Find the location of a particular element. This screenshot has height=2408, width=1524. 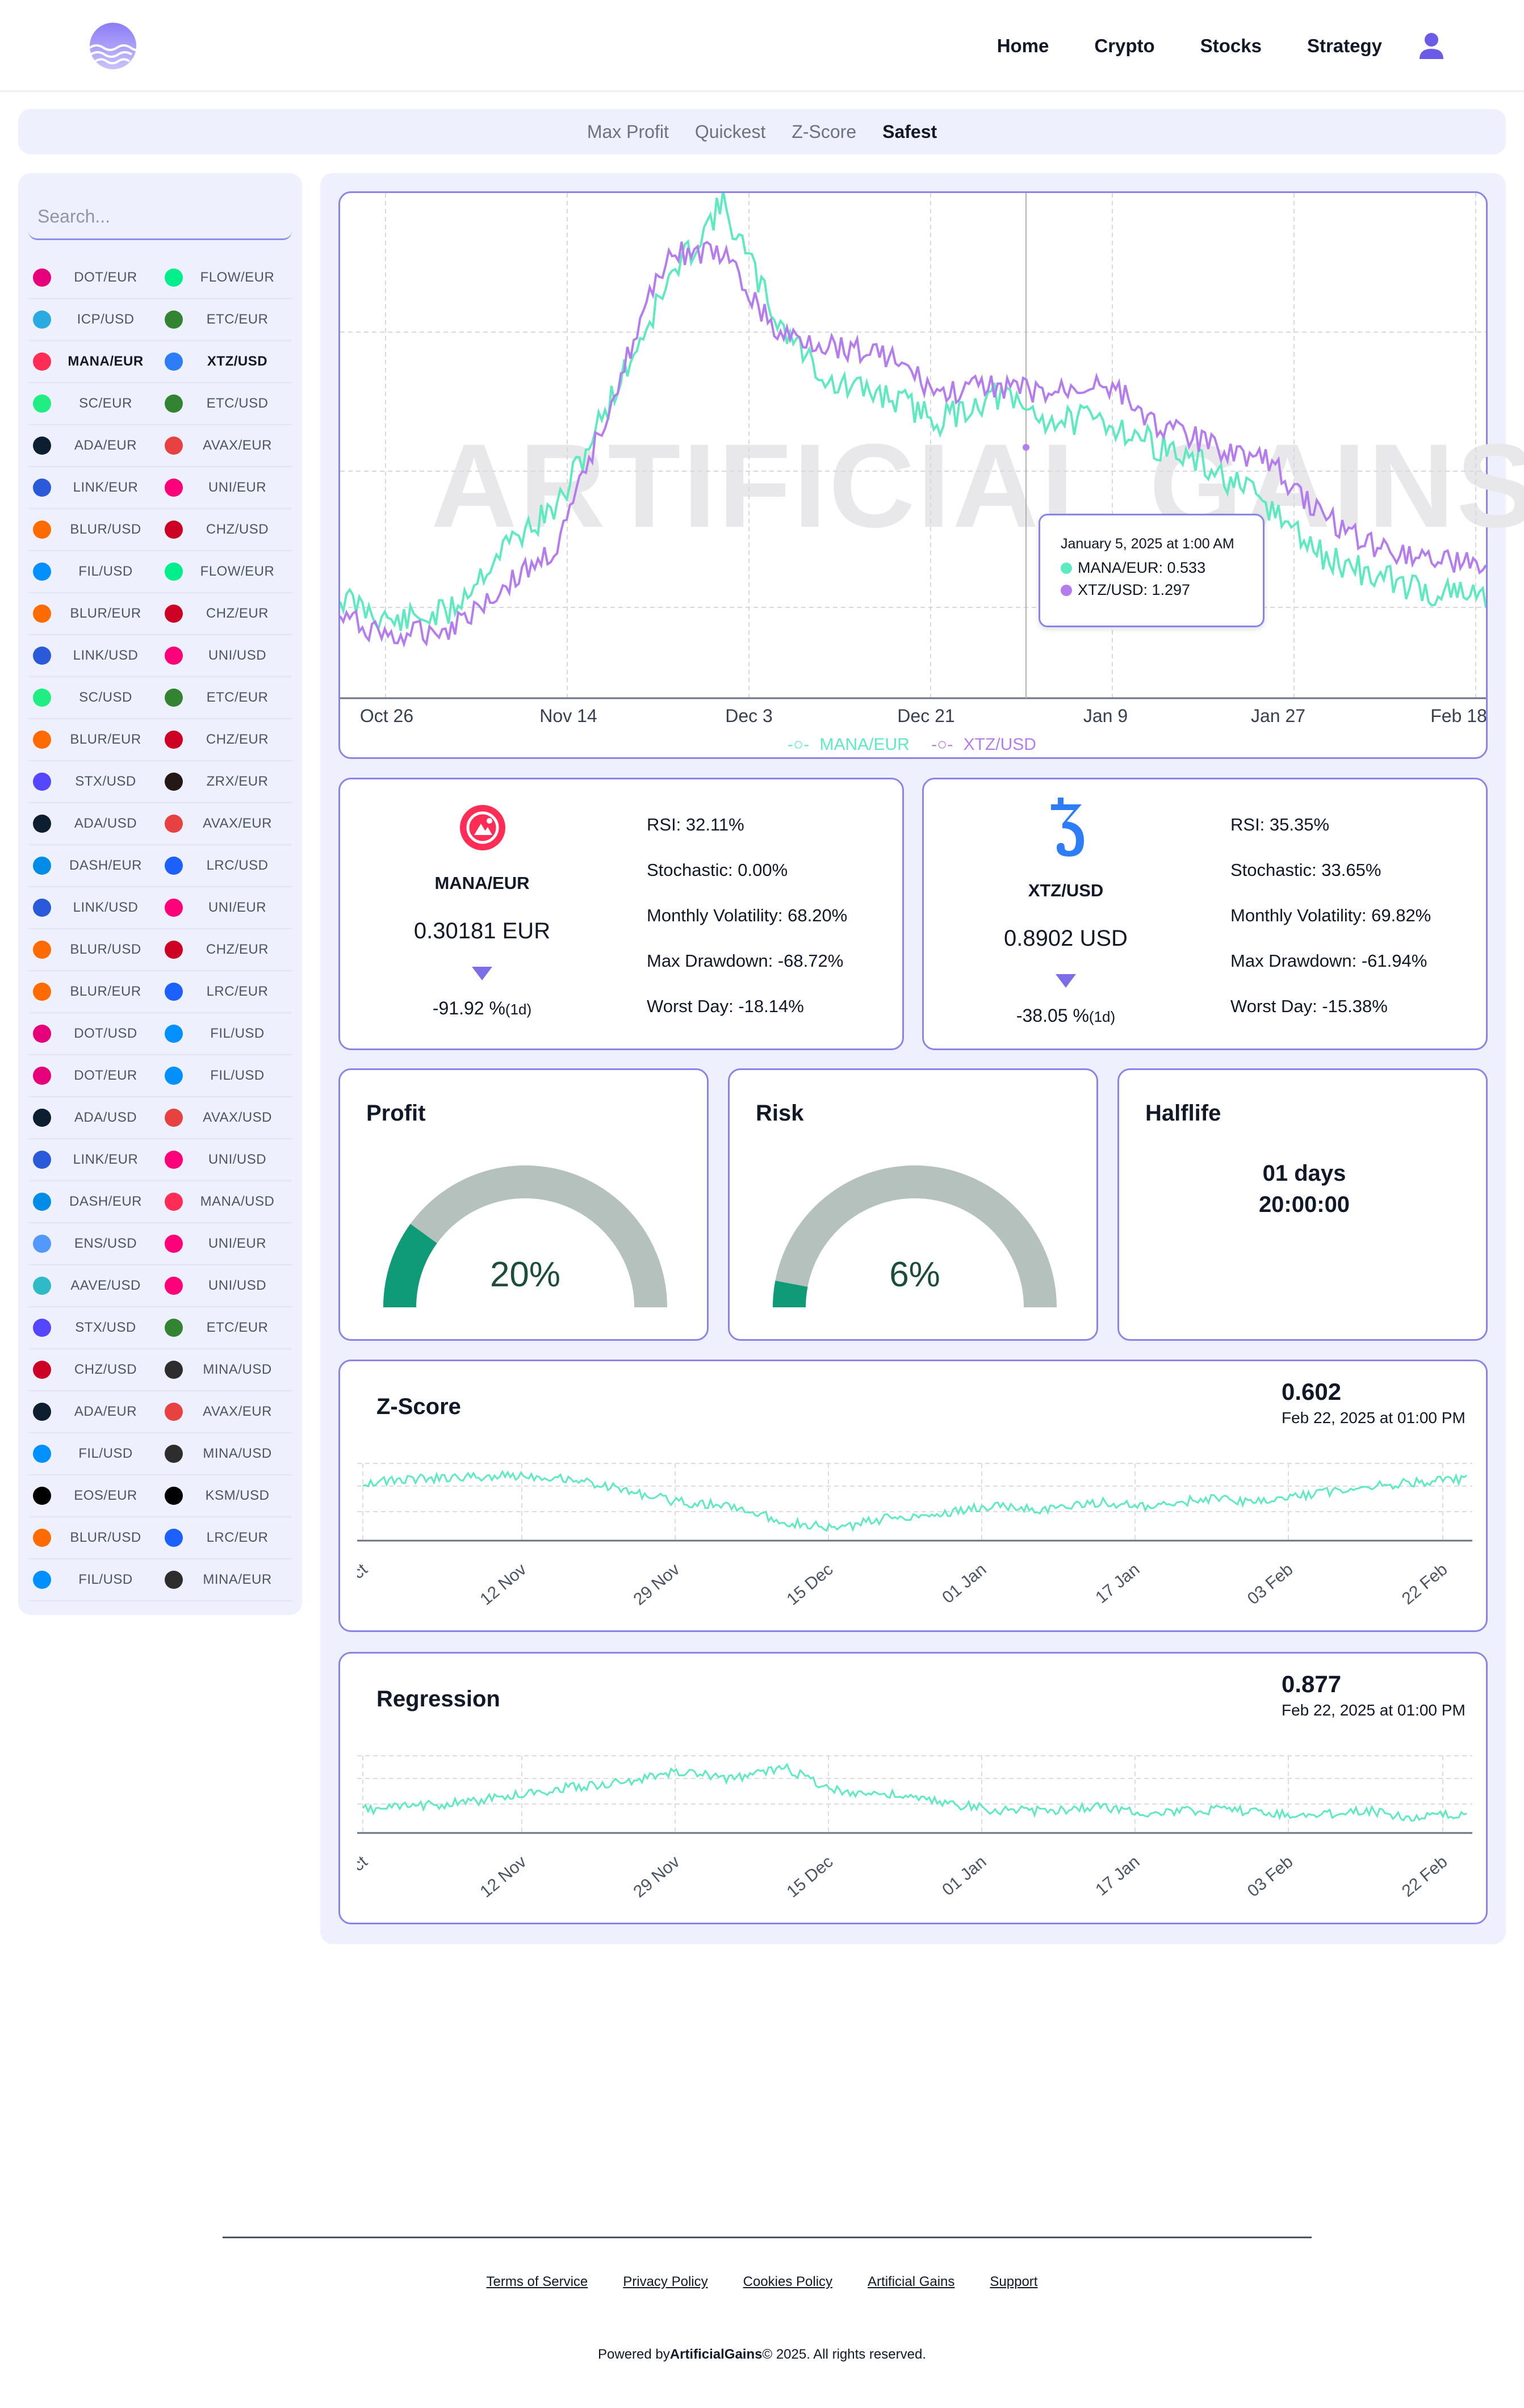

regression-date: Feb 22, 2025 at 01:00 PM is located at coordinates (1374, 1710).